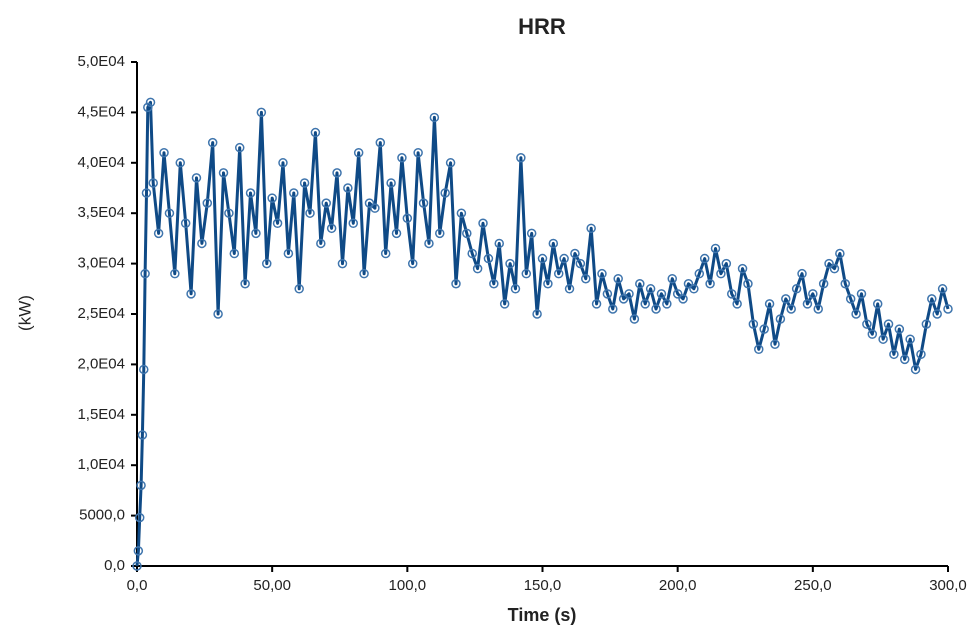 Image resolution: width=976 pixels, height=637 pixels. What do you see at coordinates (24, 313) in the screenshot?
I see `y-axis-label: (kW)` at bounding box center [24, 313].